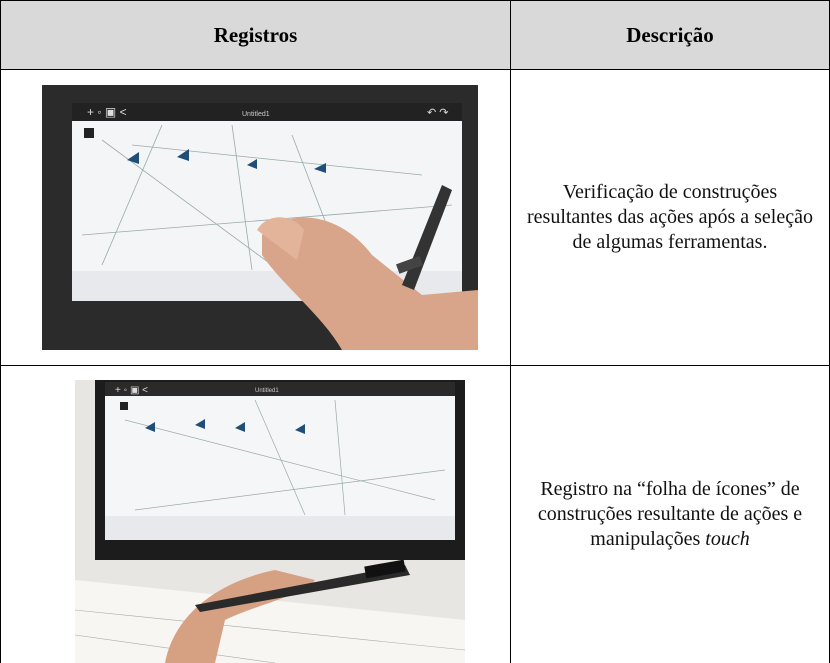  Describe the element at coordinates (670, 35) in the screenshot. I see `header-cell: Descrição` at that location.